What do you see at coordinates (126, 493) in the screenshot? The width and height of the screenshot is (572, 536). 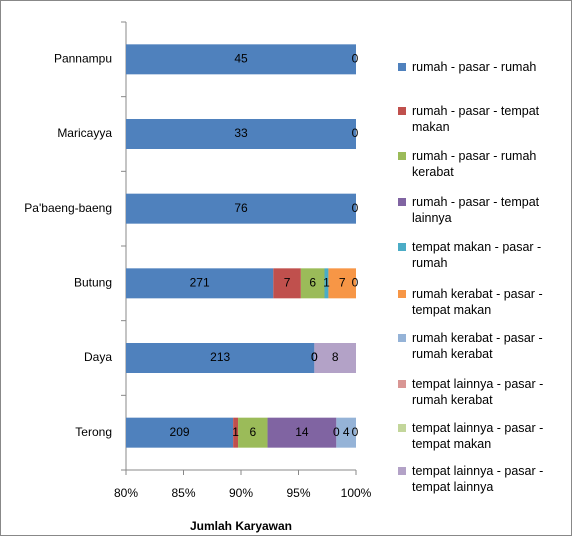 I see `x-tick-label: 80%` at bounding box center [126, 493].